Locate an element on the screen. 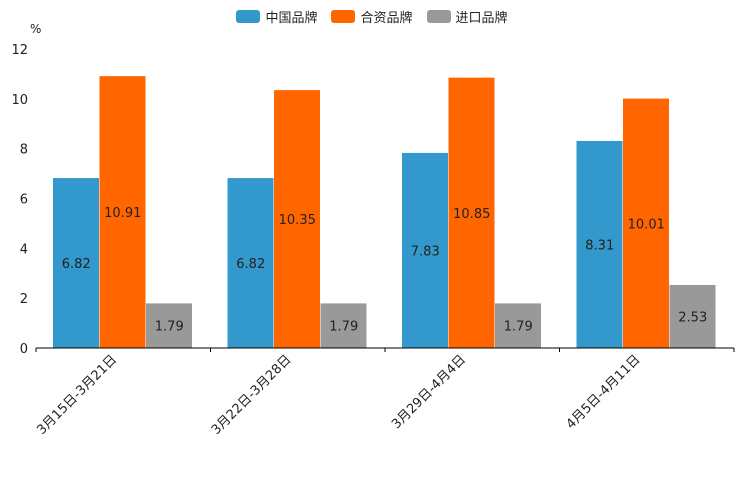 This screenshot has height=496, width=744. x-category-label: 3月29日-4月4日 is located at coordinates (429, 392).